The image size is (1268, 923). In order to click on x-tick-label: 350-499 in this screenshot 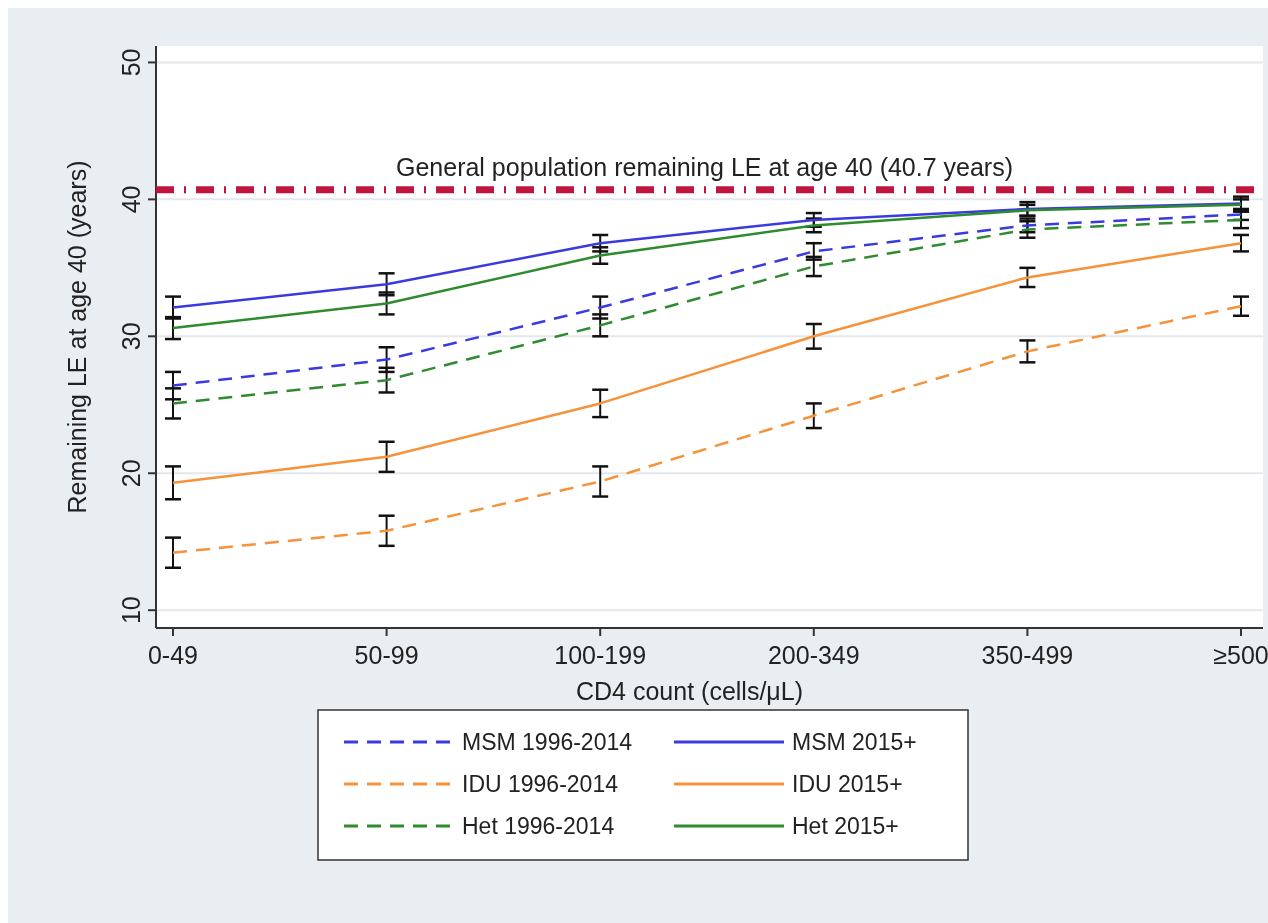, I will do `click(1027, 655)`.